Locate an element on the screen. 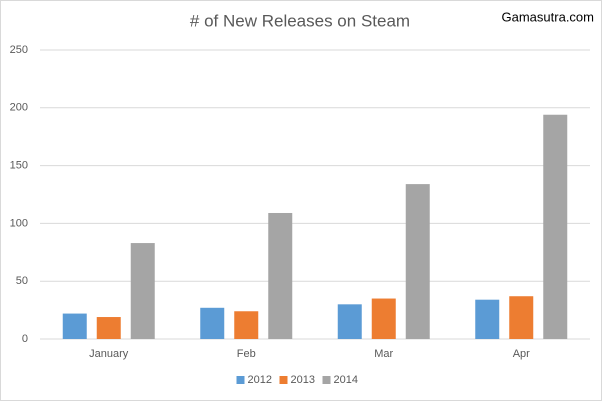 Image resolution: width=602 pixels, height=401 pixels. x-tick-label: Mar is located at coordinates (383, 354).